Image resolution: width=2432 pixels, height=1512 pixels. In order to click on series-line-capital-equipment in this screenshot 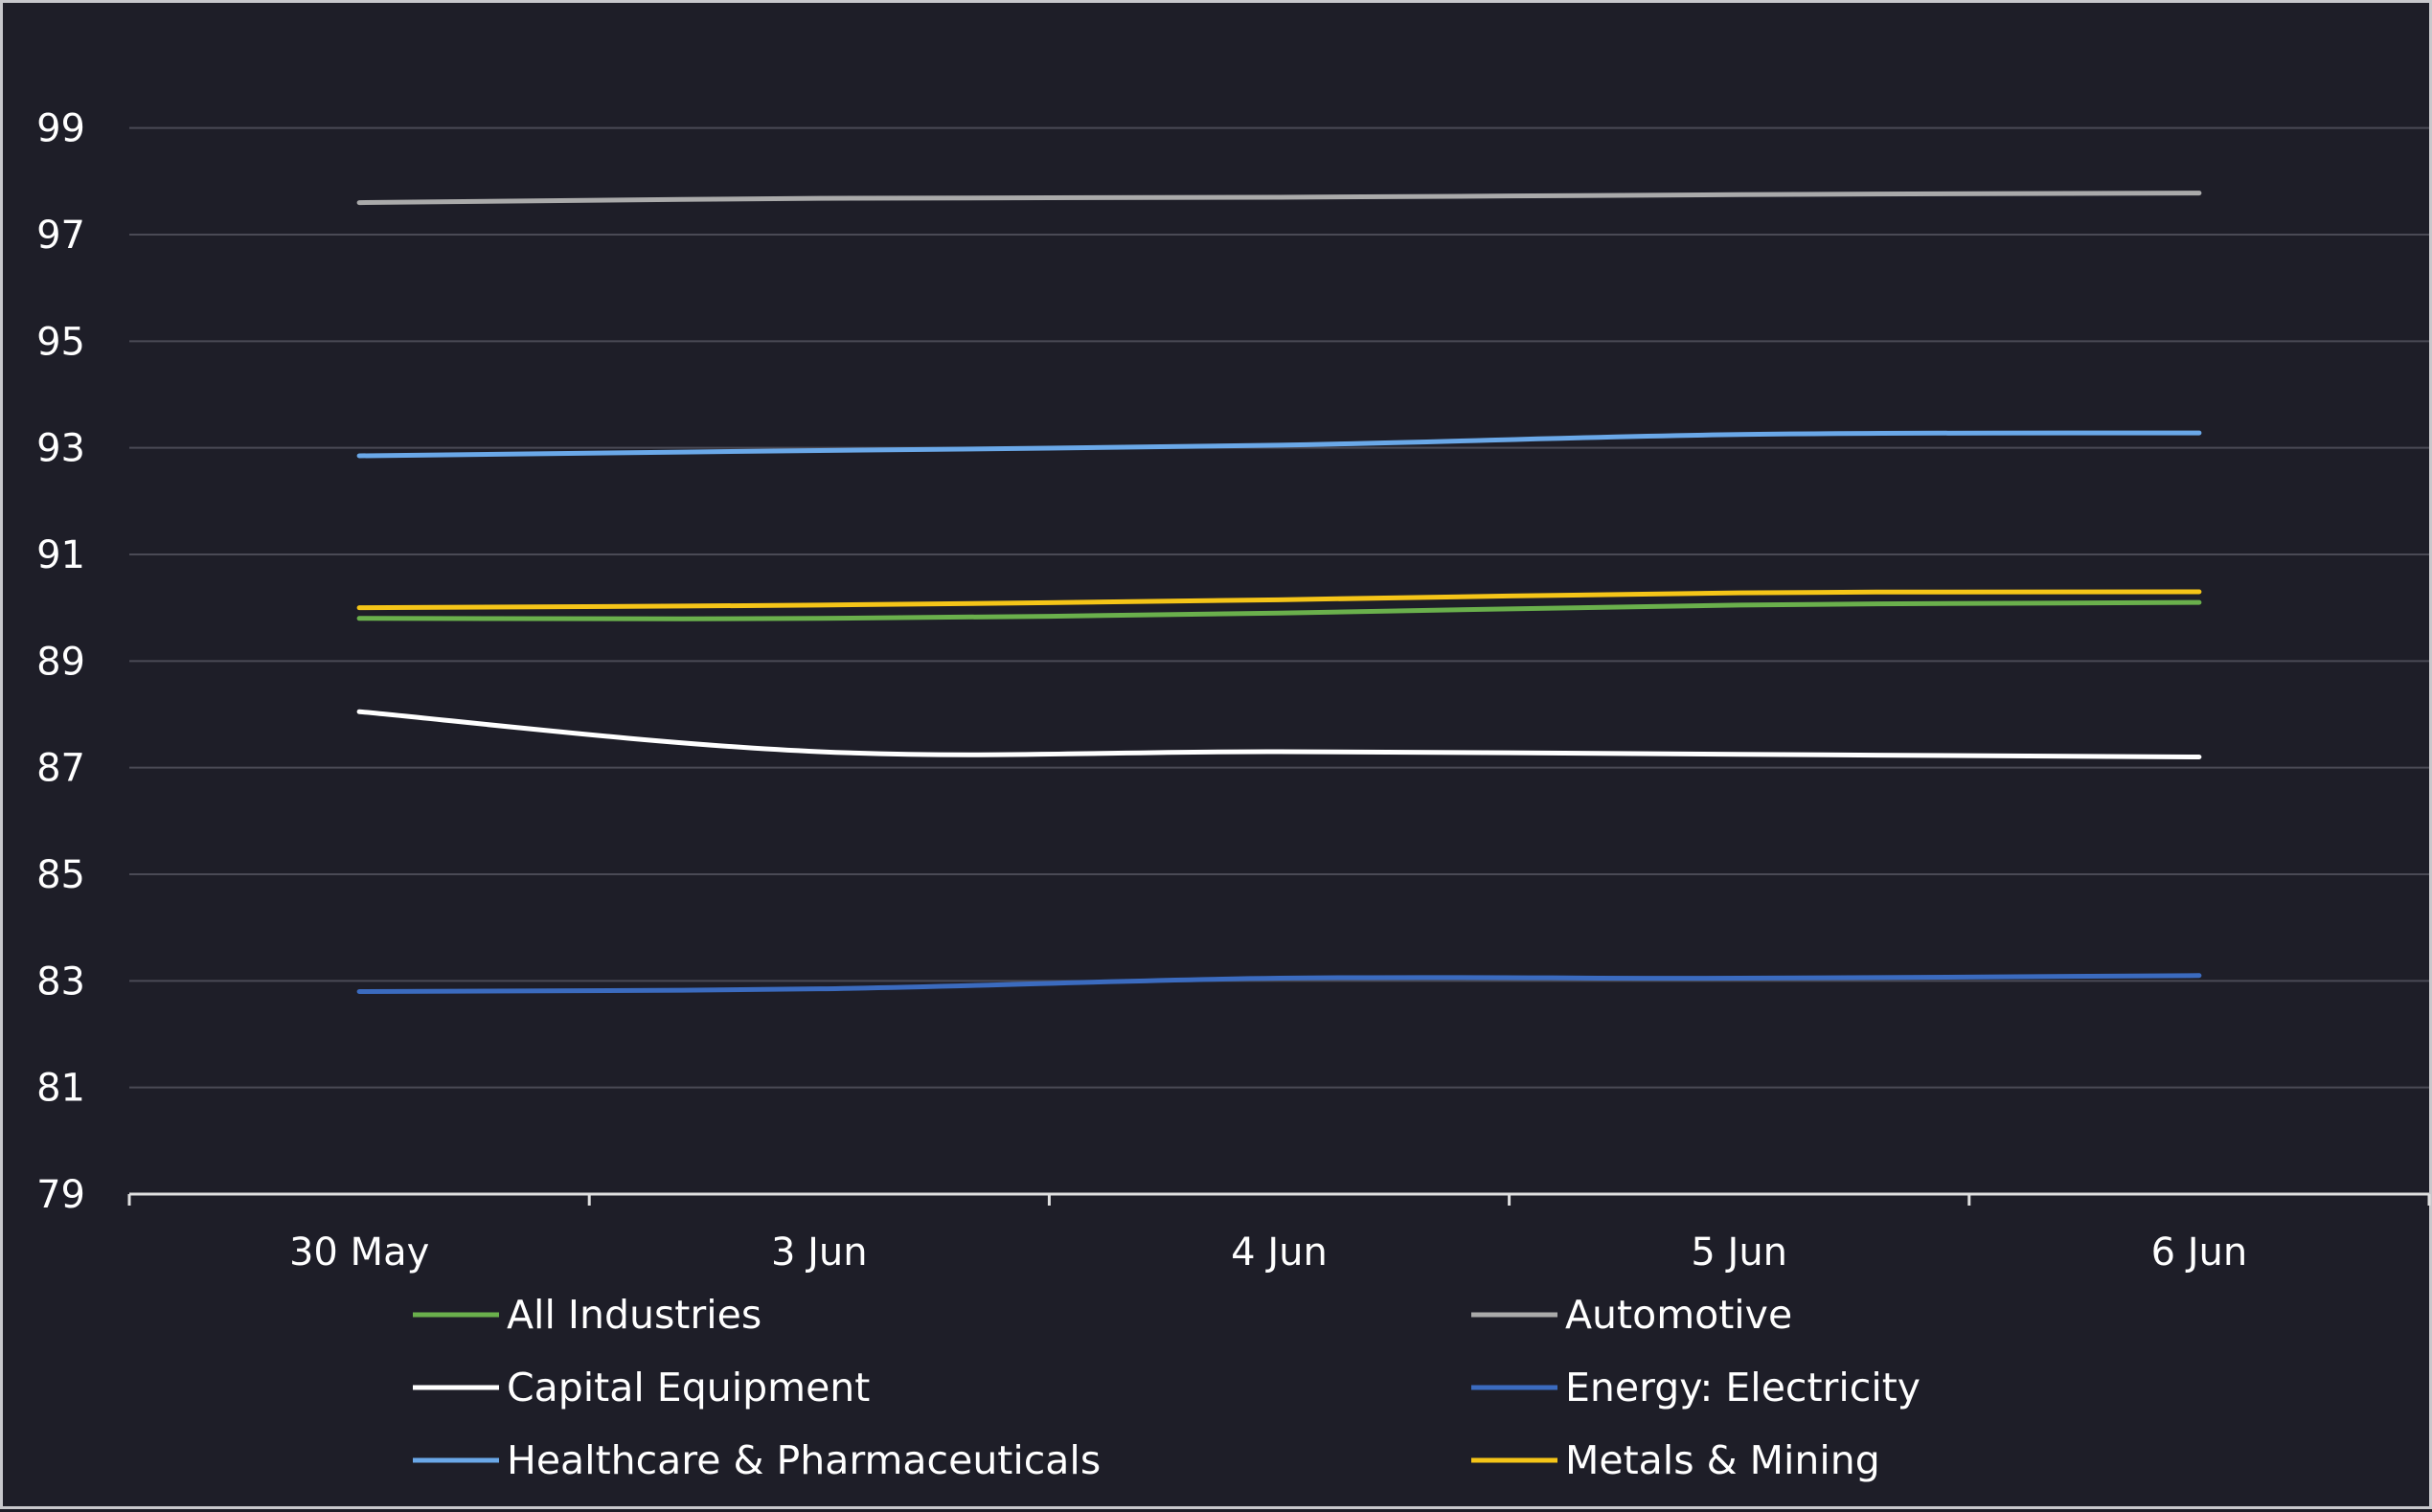, I will do `click(1279, 734)`.